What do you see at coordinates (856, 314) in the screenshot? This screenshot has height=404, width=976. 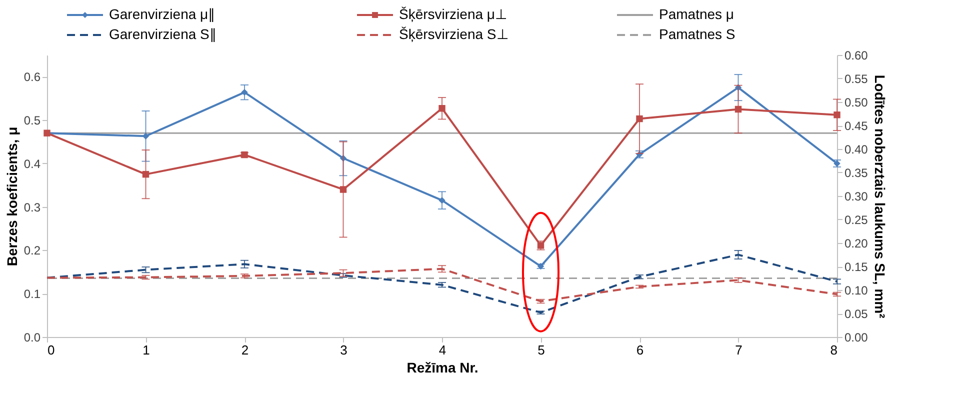 I see `y2-tick-label: 0.05` at bounding box center [856, 314].